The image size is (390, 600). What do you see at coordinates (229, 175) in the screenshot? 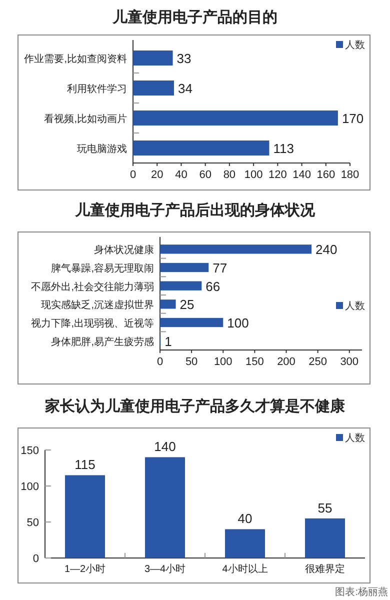
I see `x-tick-label: 80` at bounding box center [229, 175].